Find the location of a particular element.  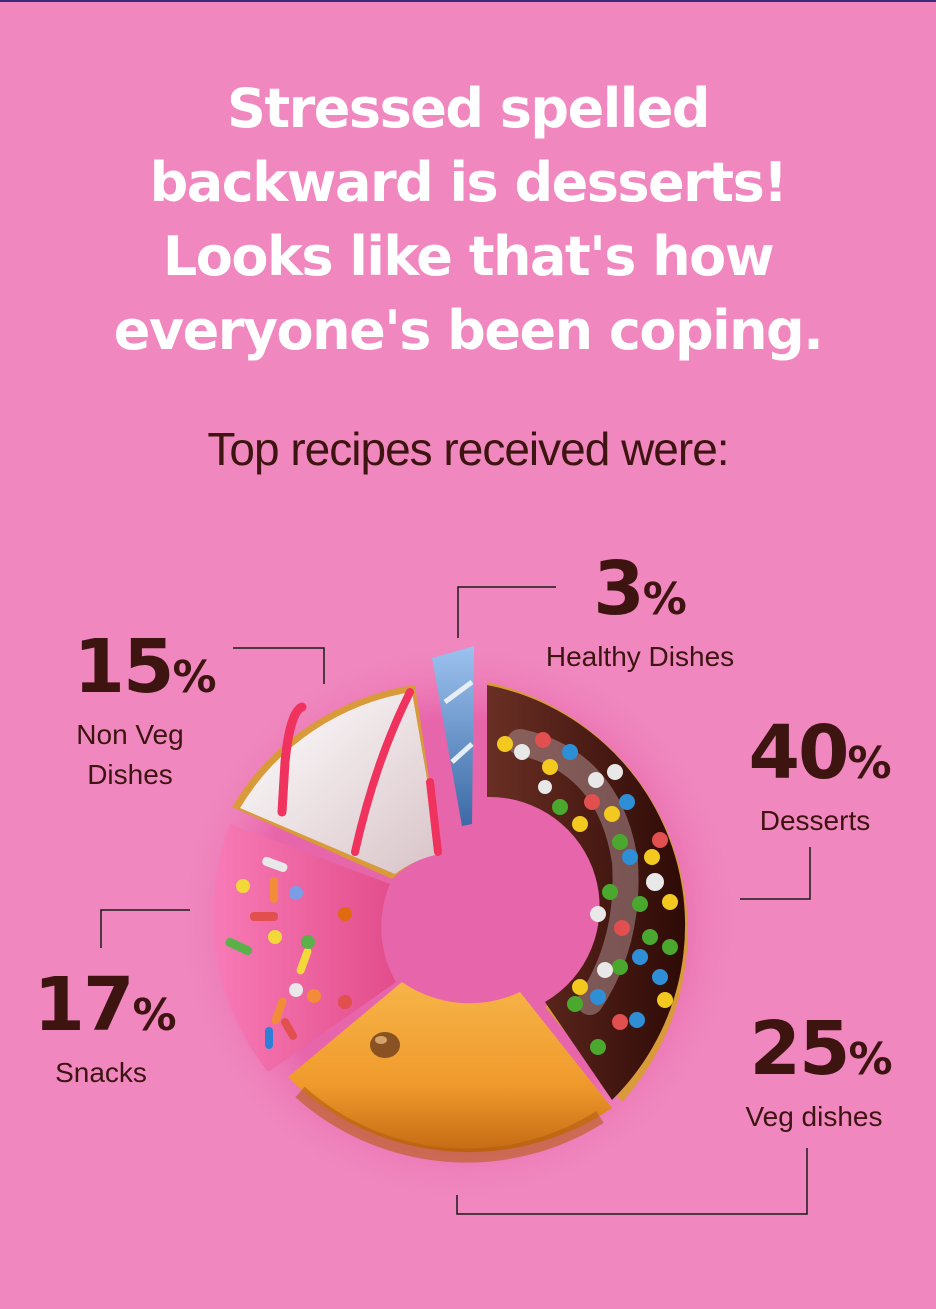

snacks-category: Snacks is located at coordinates (101, 1072).